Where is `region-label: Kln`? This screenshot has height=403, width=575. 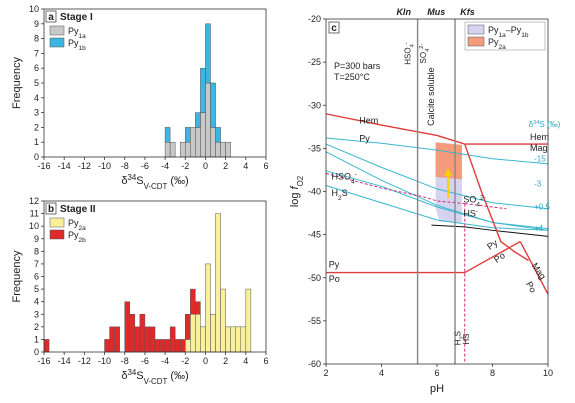 region-label: Kln is located at coordinates (403, 12).